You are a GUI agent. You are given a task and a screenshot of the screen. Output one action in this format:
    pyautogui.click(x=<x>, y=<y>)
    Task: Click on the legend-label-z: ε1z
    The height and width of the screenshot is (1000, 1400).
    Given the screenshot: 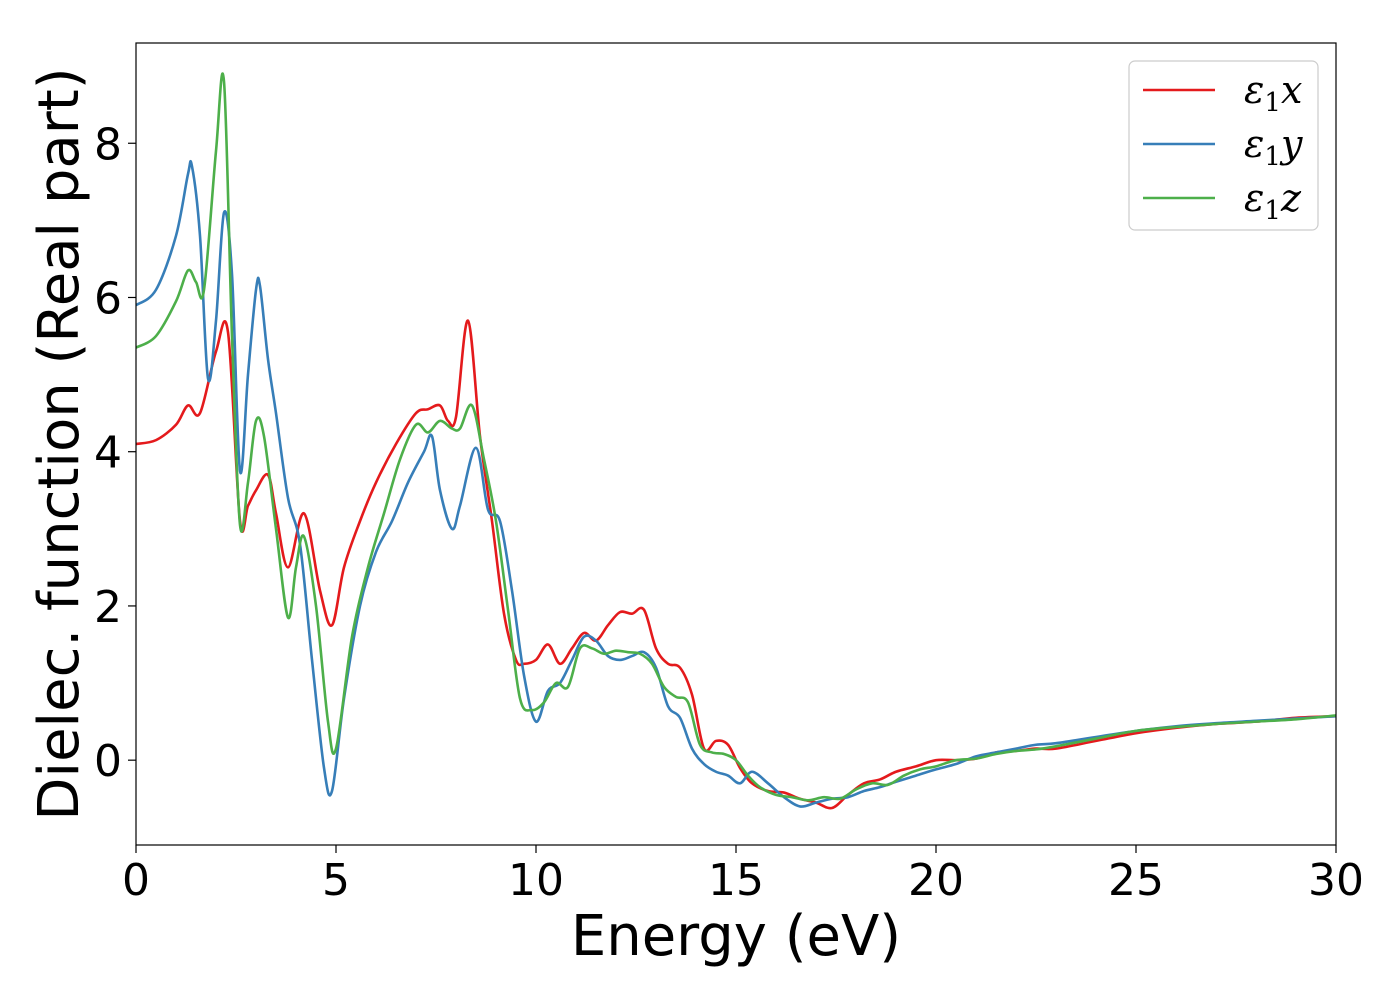 What is the action you would take?
    pyautogui.click(x=1273, y=201)
    